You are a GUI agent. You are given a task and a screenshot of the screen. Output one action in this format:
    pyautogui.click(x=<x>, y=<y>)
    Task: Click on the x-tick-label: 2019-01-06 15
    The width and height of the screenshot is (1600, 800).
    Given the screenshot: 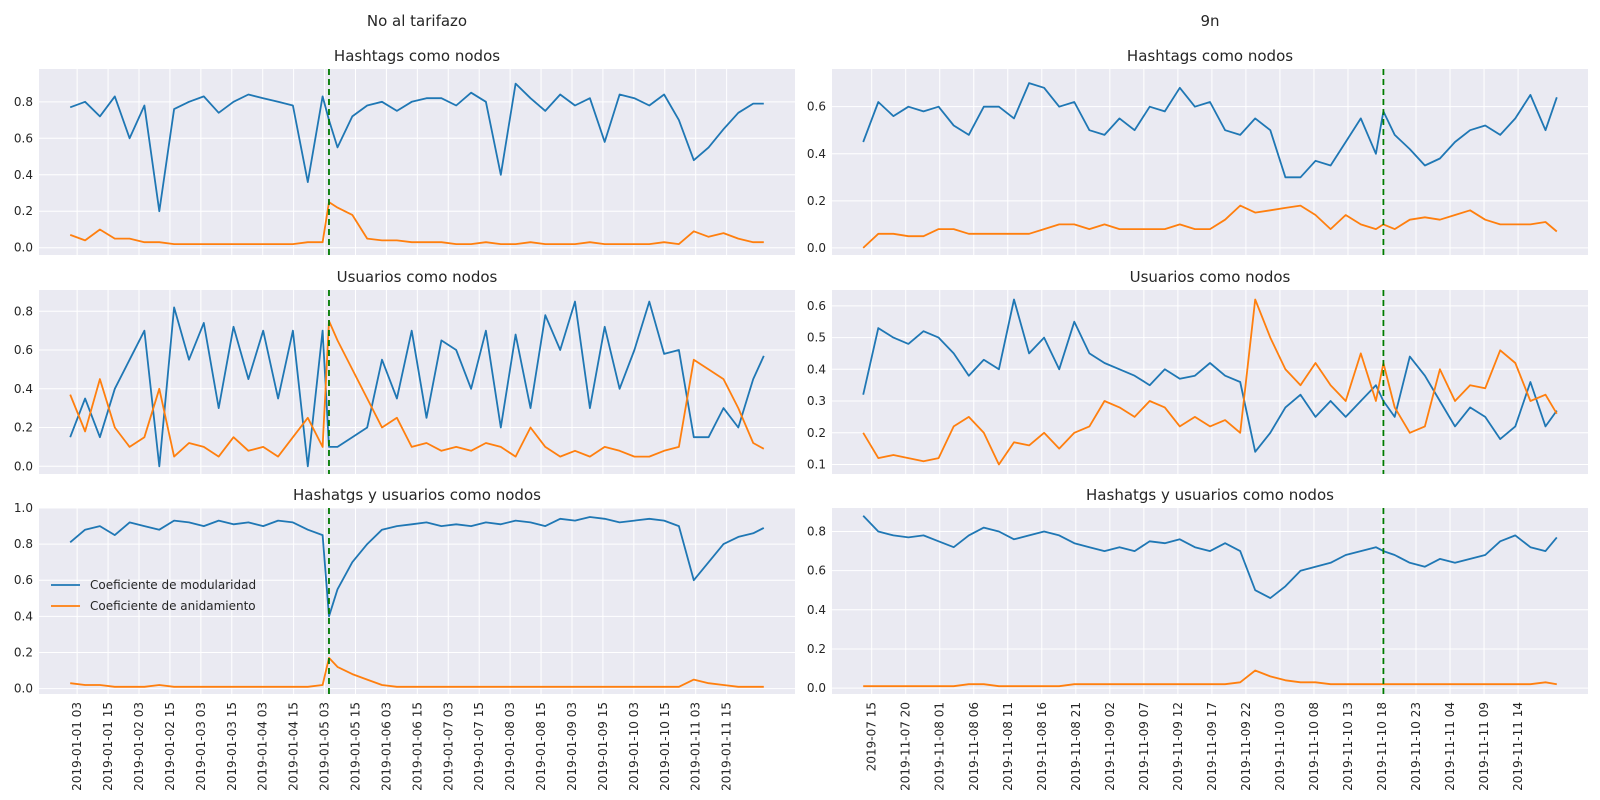 What is the action you would take?
    pyautogui.click(x=417, y=746)
    